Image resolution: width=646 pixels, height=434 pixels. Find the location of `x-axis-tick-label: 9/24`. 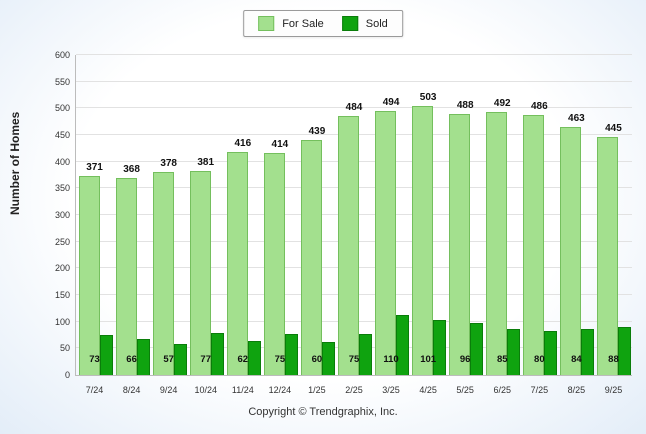

x-axis-tick-label: 9/24 is located at coordinates (168, 390).